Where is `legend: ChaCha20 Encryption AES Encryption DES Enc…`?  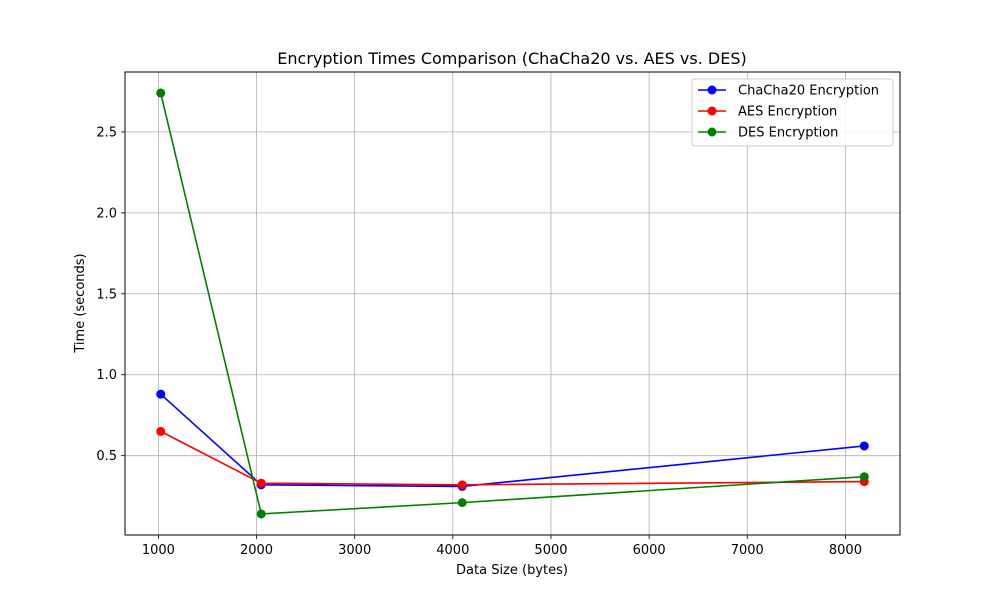
legend: ChaCha20 Encryption AES Encryption DES Enc… is located at coordinates (792, 112).